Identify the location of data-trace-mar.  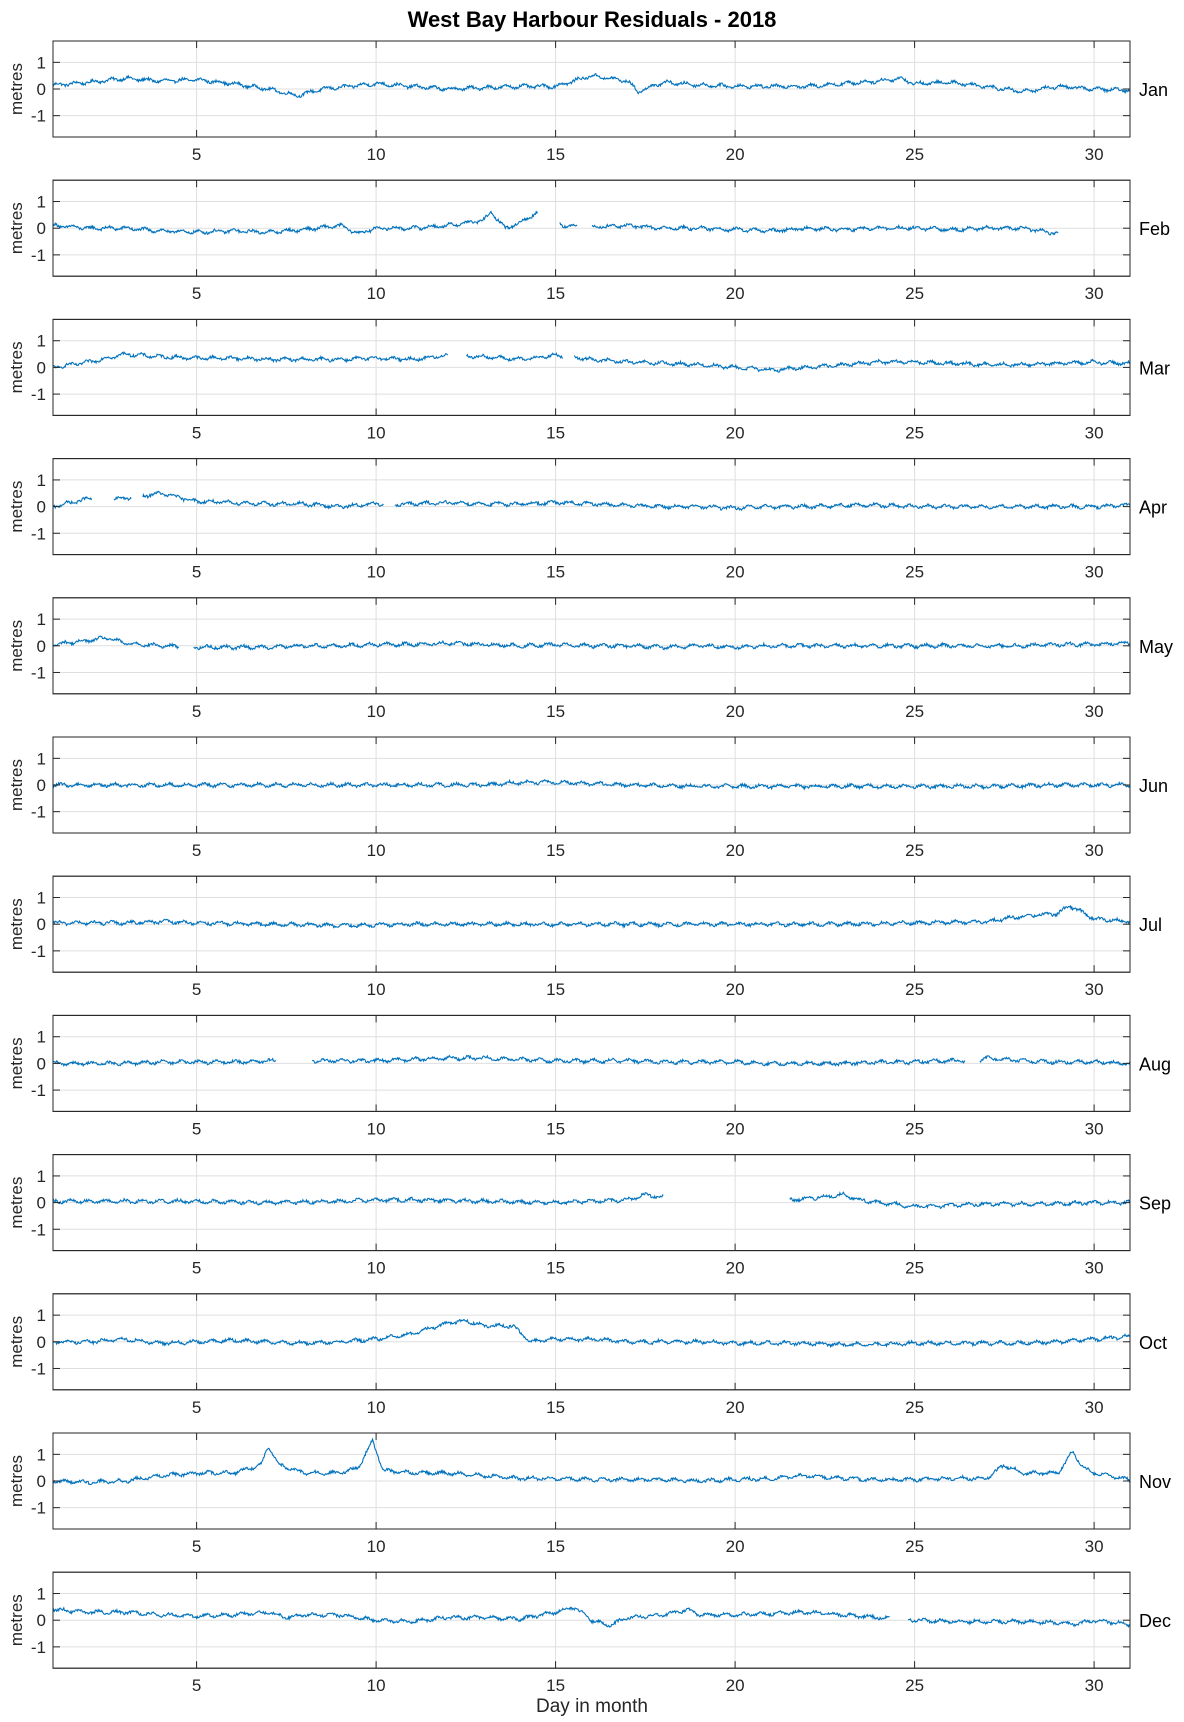
(591, 361).